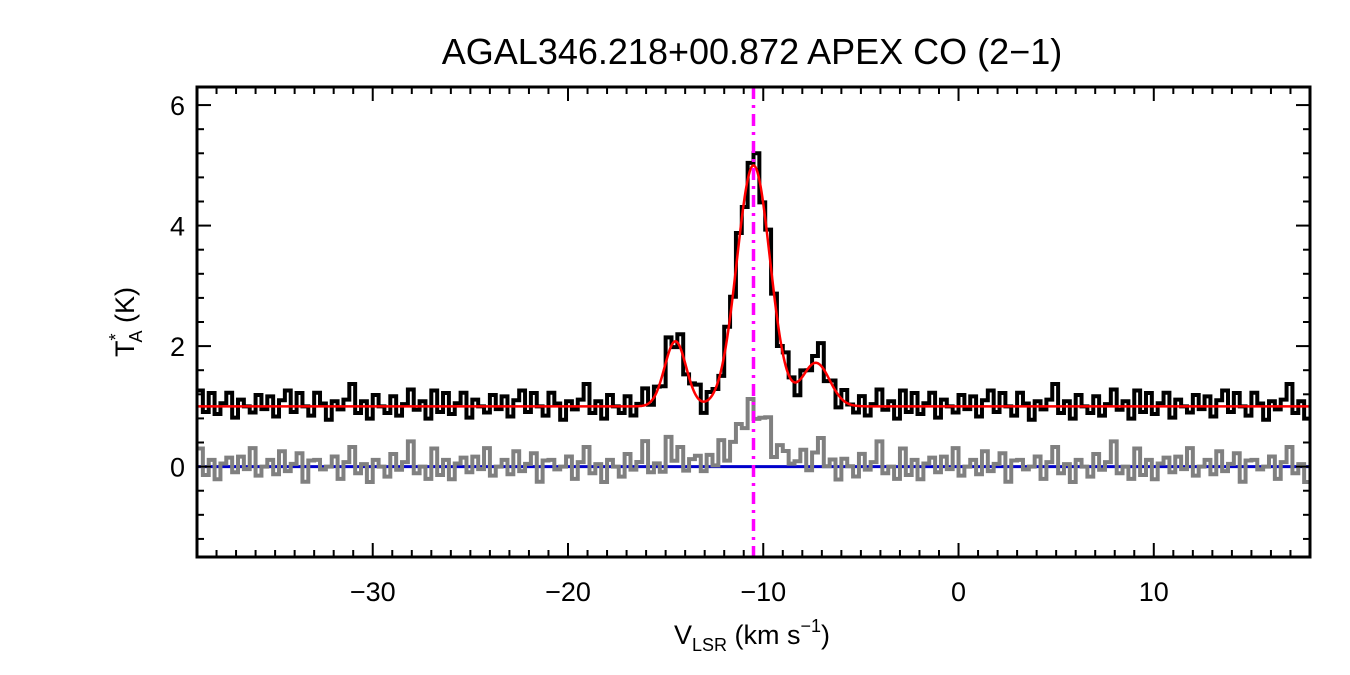 The height and width of the screenshot is (675, 1350). I want to click on y-tick-label: 2, so click(177, 347).